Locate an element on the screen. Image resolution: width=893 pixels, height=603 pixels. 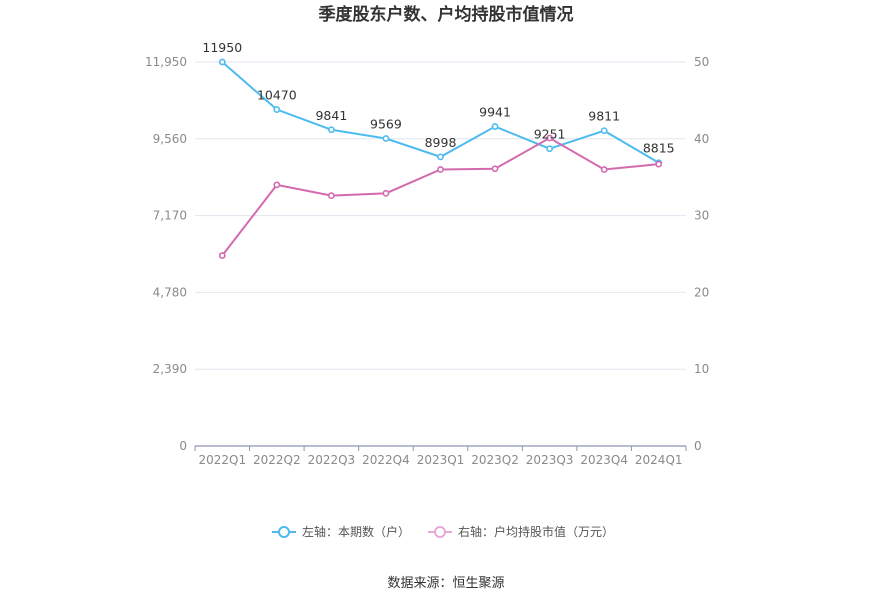
chart-title: 季度股东户数、户均持股市值情况 is located at coordinates (446, 14).